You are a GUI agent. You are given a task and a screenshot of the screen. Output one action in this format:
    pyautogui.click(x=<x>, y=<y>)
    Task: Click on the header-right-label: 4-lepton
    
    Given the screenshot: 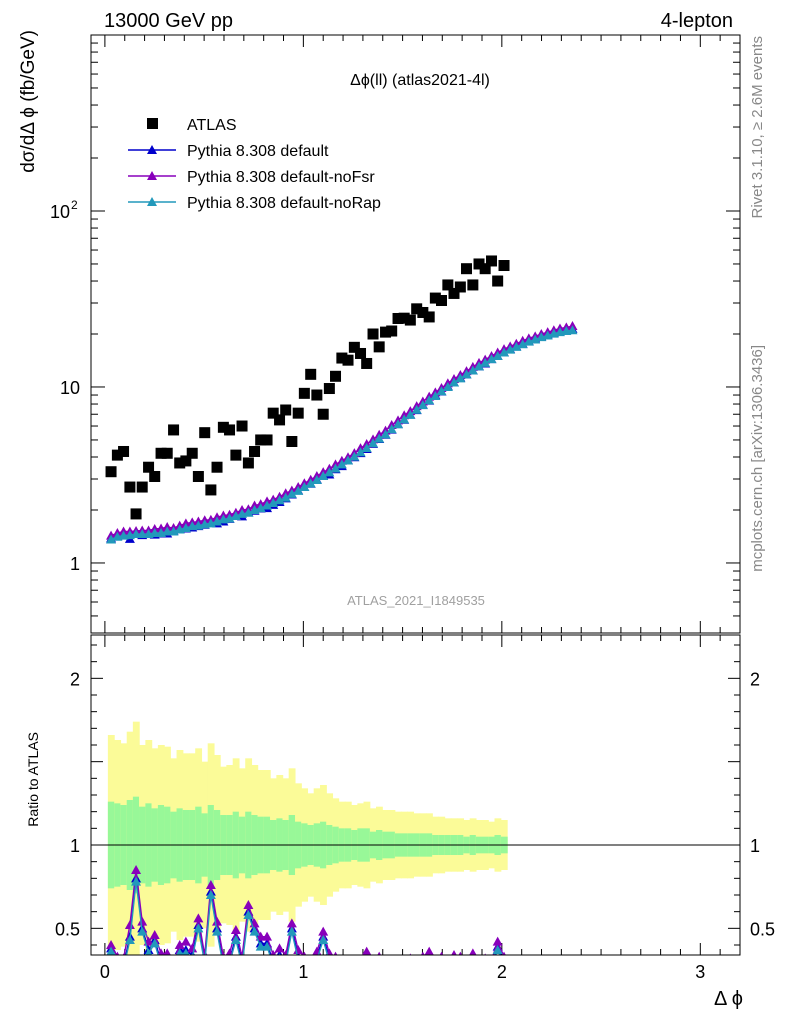 What is the action you would take?
    pyautogui.click(x=697, y=21)
    